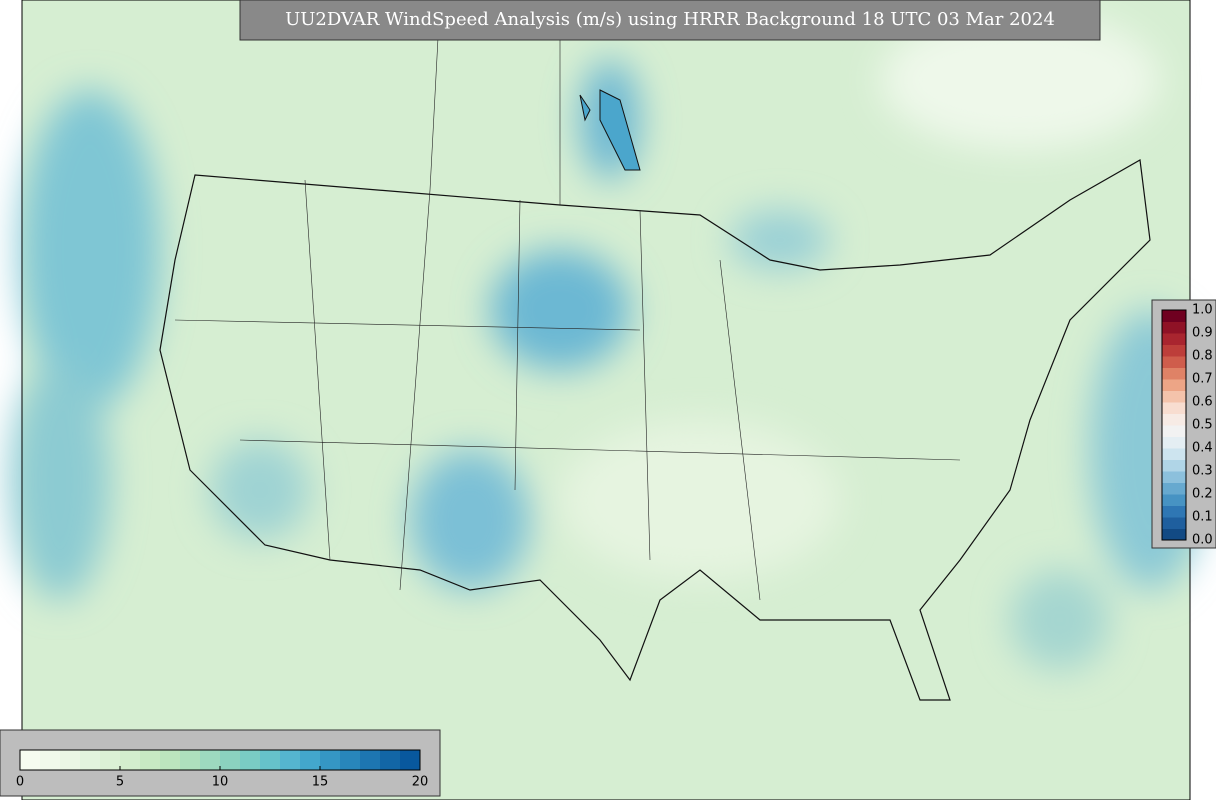 The image size is (1216, 804). What do you see at coordinates (1202, 356) in the screenshot?
I see `tick-label: 0.8` at bounding box center [1202, 356].